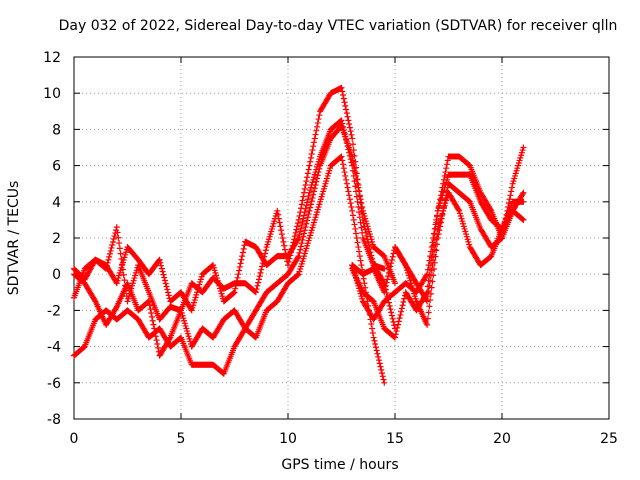  What do you see at coordinates (56, 203) in the screenshot?
I see `y-tick-label: 4` at bounding box center [56, 203].